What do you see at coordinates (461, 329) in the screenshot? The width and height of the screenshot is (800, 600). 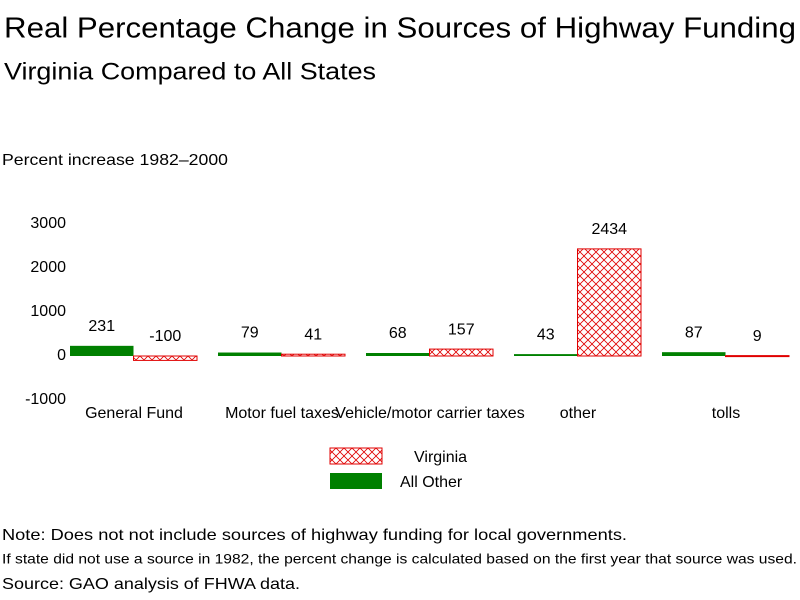 I see `data-label: 157` at bounding box center [461, 329].